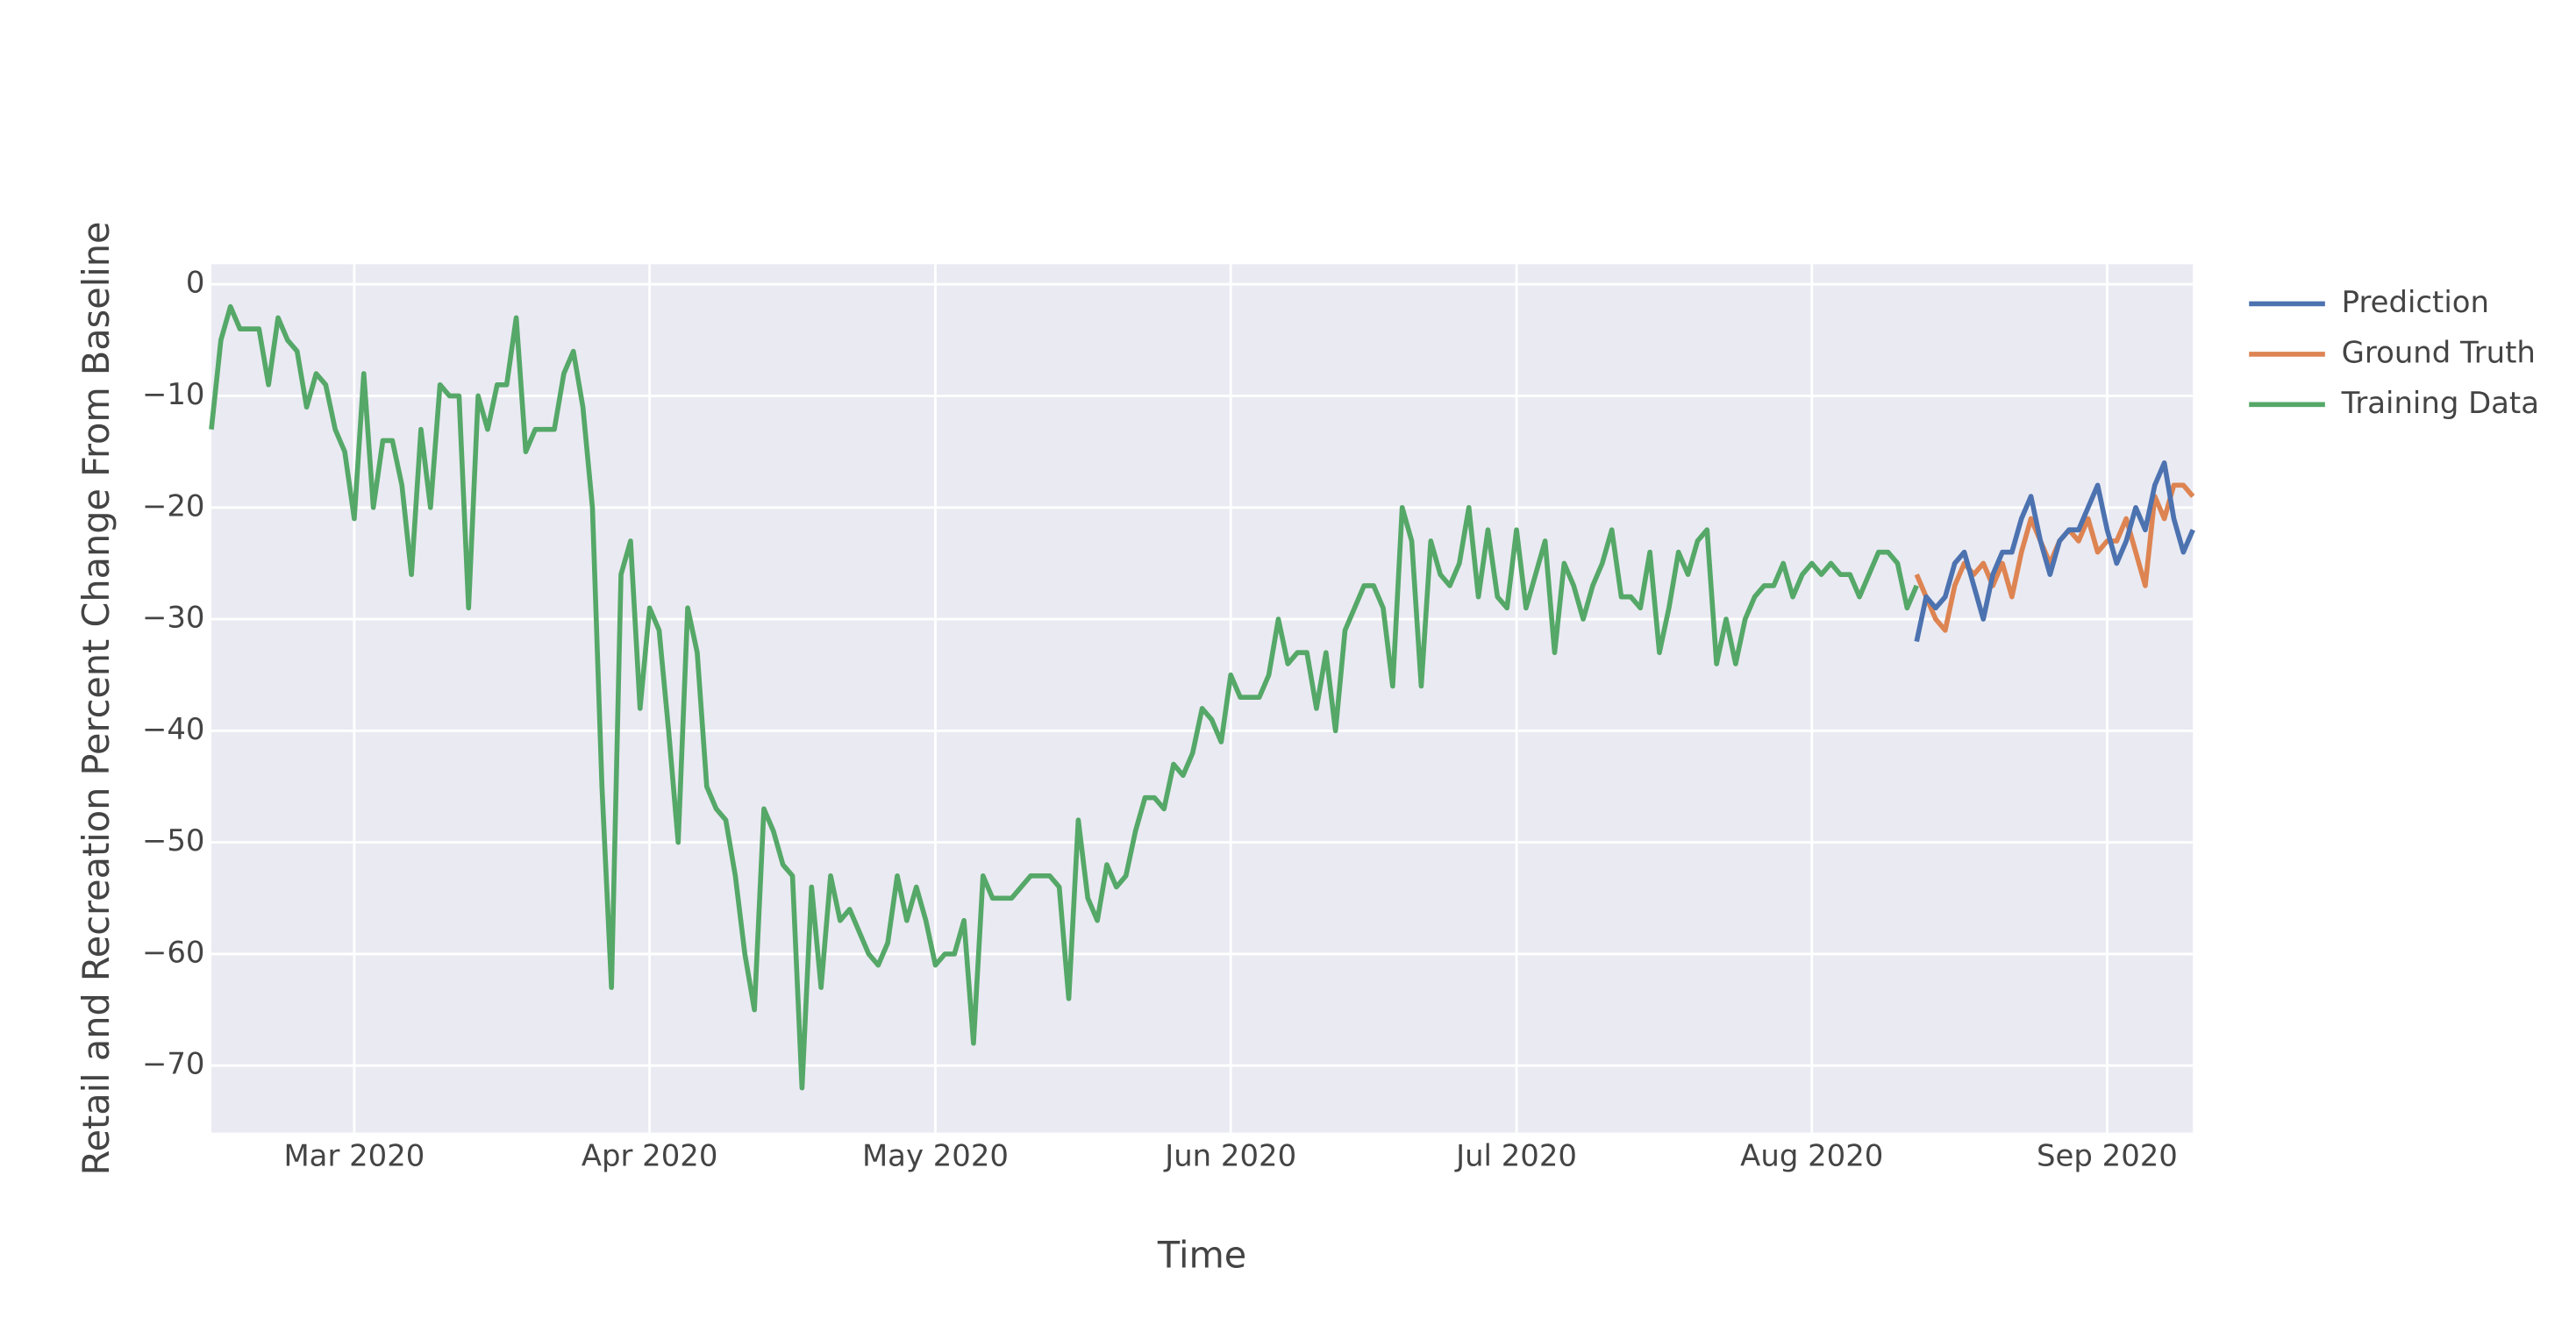 This screenshot has width=2576, height=1339. What do you see at coordinates (1516, 1155) in the screenshot?
I see `x-tick-label: Jul 2020` at bounding box center [1516, 1155].